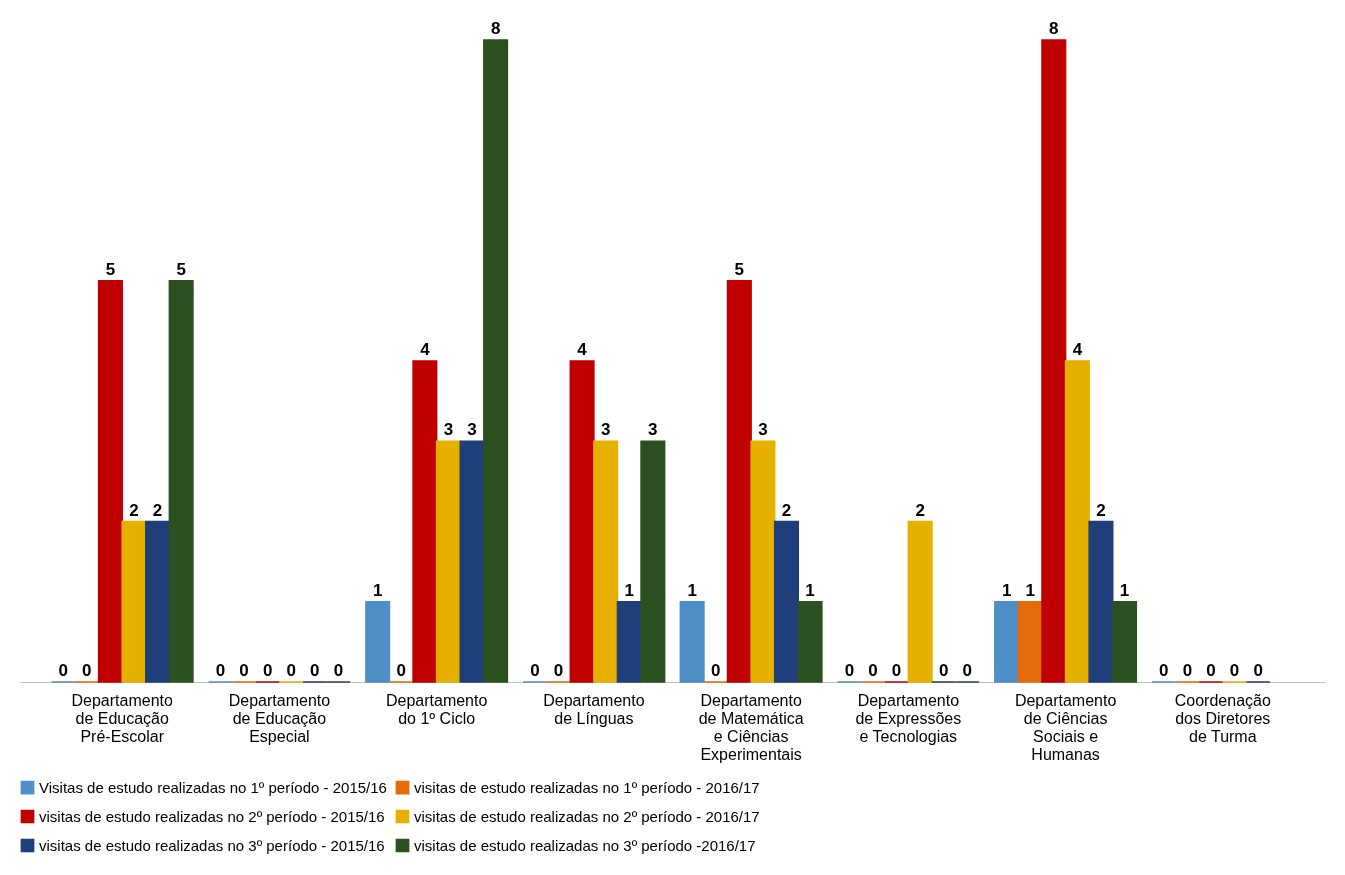  What do you see at coordinates (1222, 718) in the screenshot?
I see `x-tick-label: Coordenação dos Diretores de Turma` at bounding box center [1222, 718].